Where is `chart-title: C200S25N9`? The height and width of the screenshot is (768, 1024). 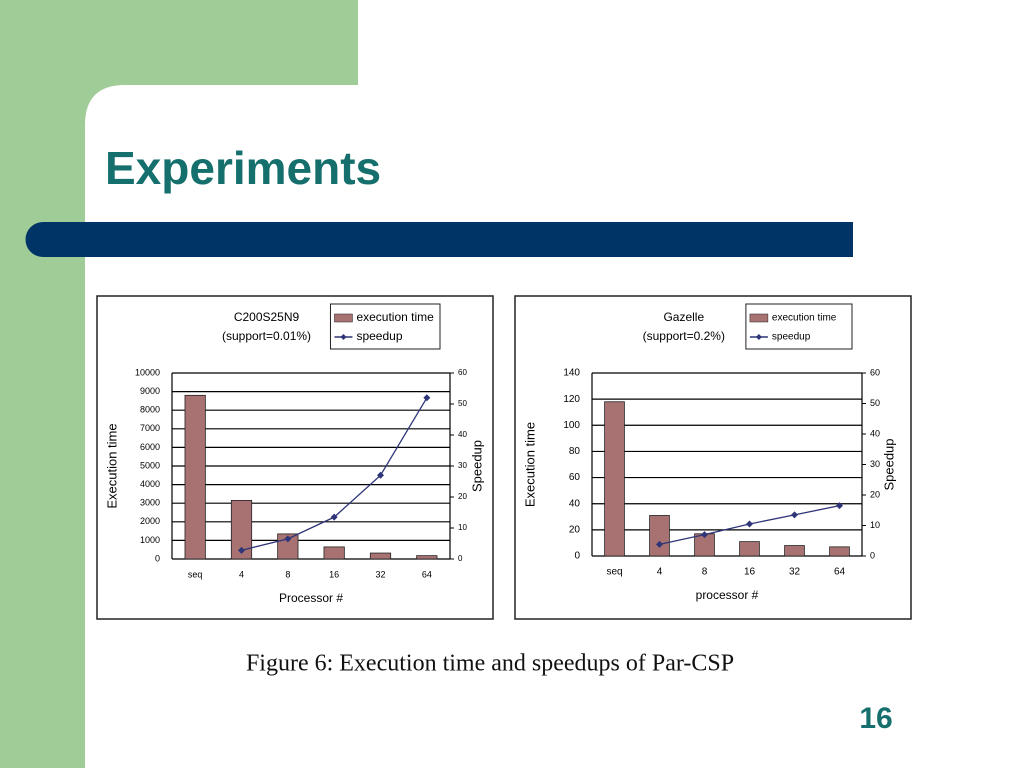
chart-title: C200S25N9 is located at coordinates (267, 317).